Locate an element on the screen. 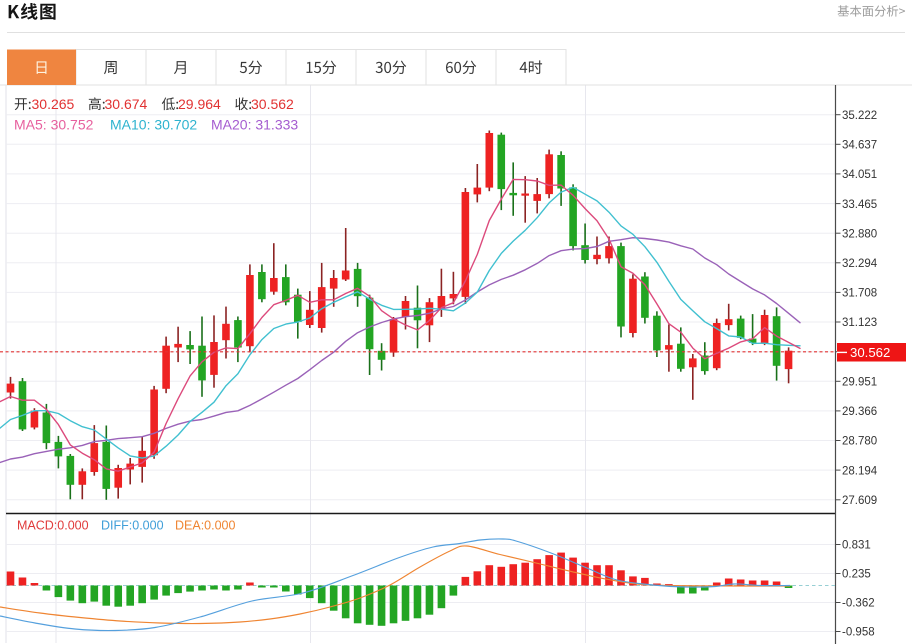  svg-text: 35.222 is located at coordinates (859, 116).